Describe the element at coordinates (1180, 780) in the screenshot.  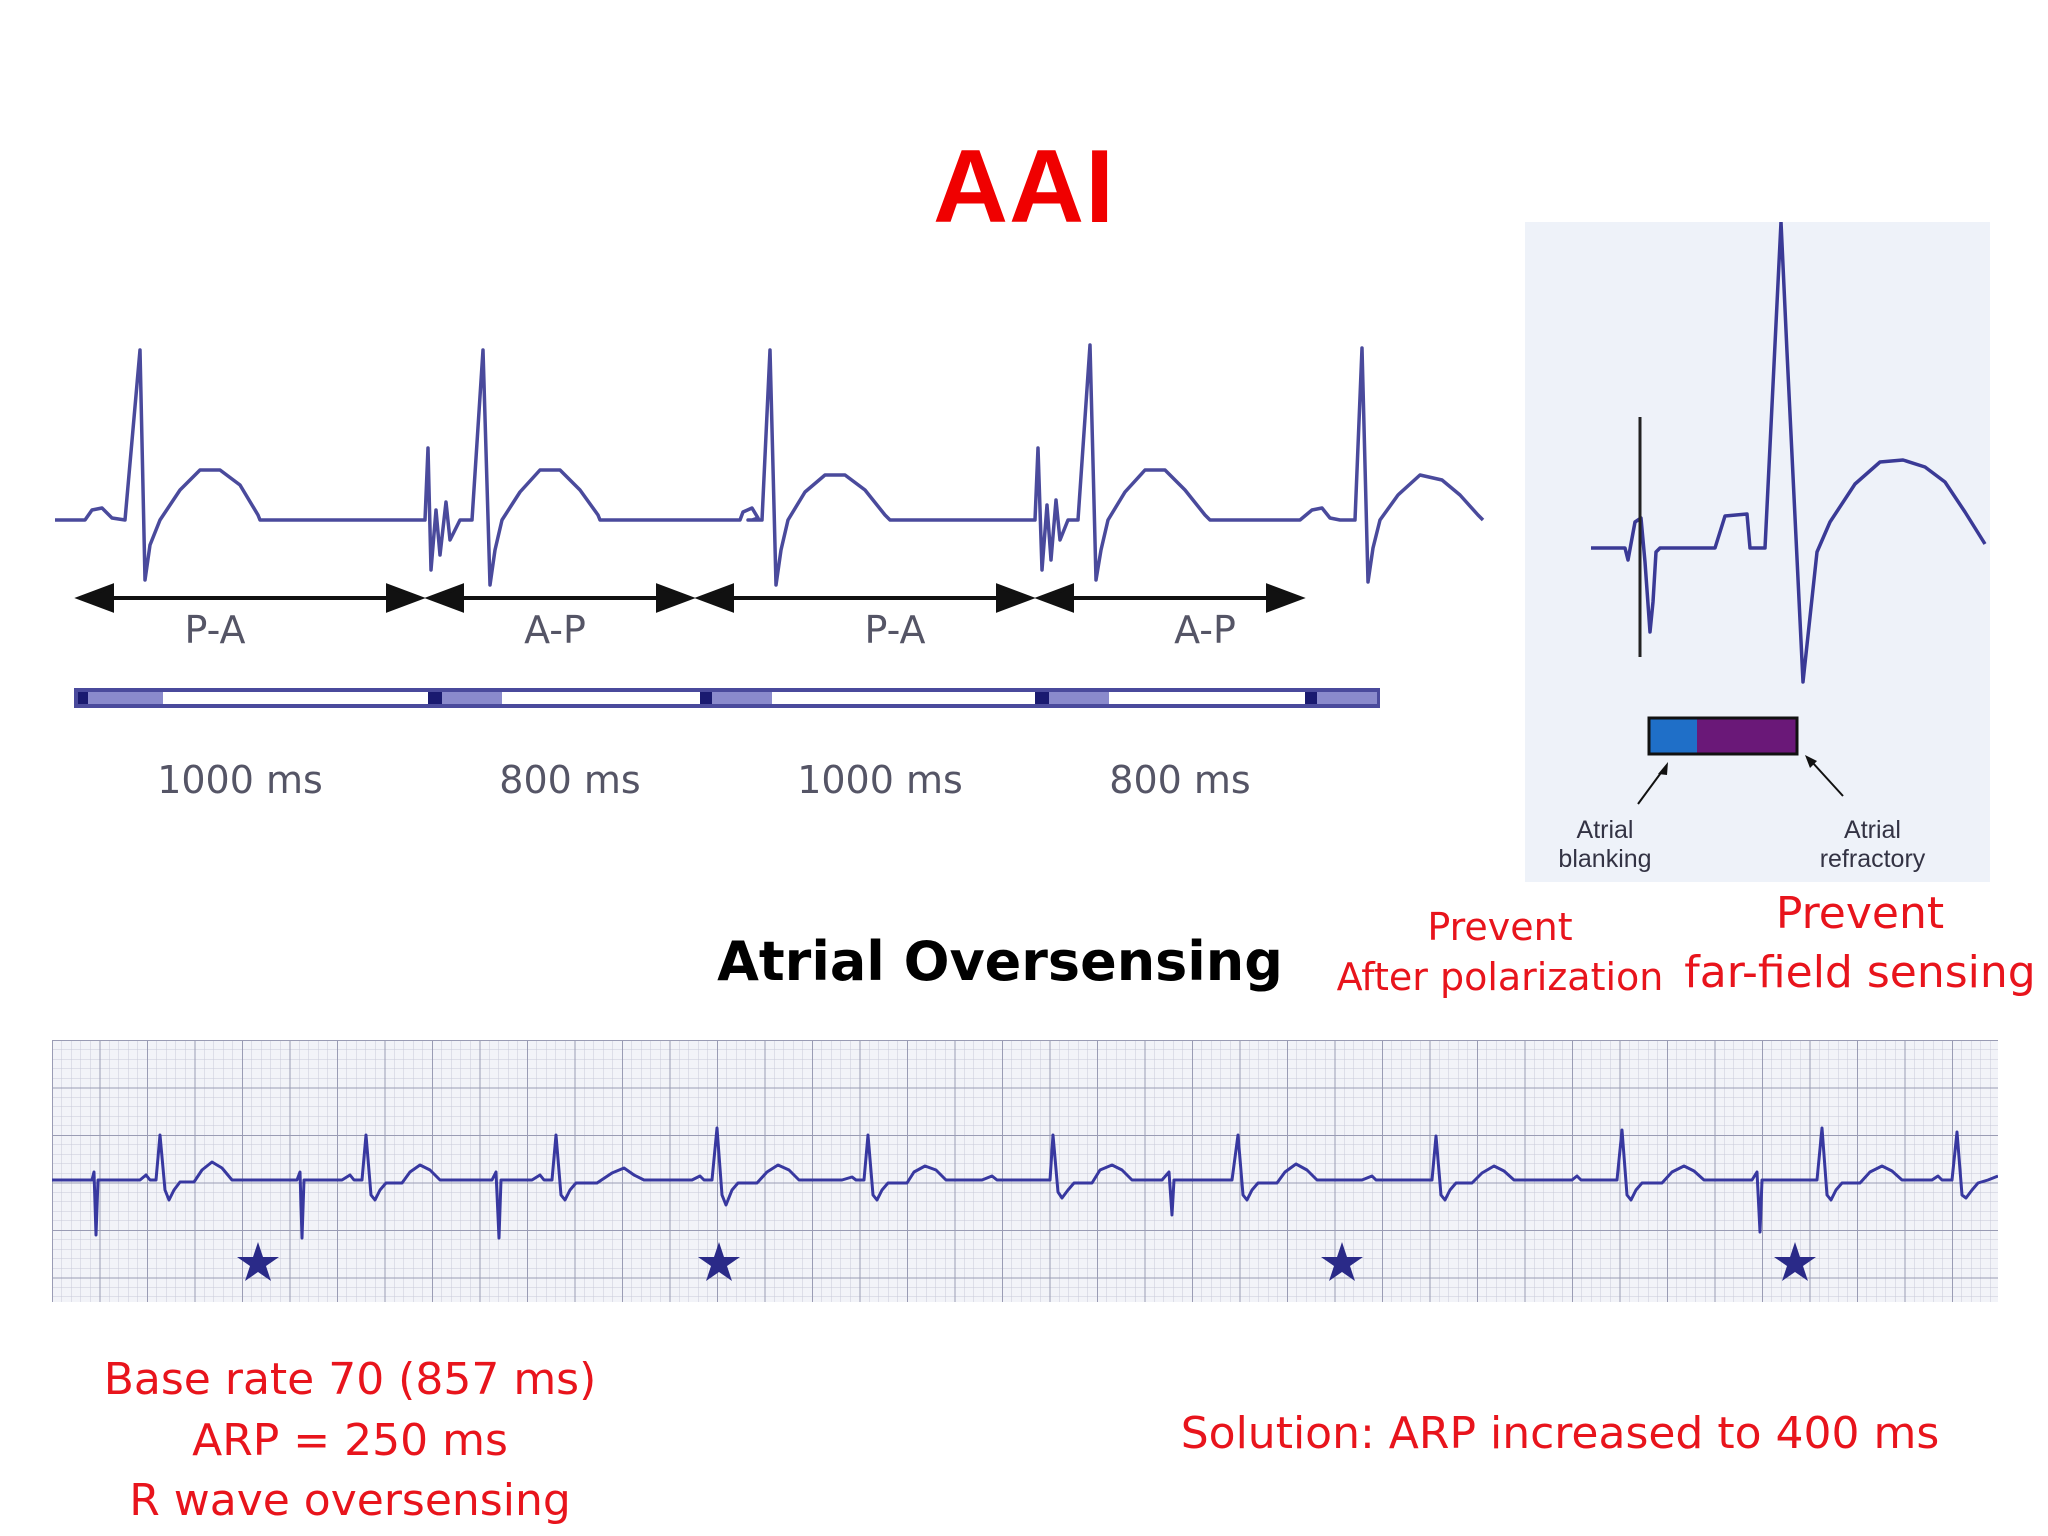
I see `interval-duration-4: 800 ms` at that location.